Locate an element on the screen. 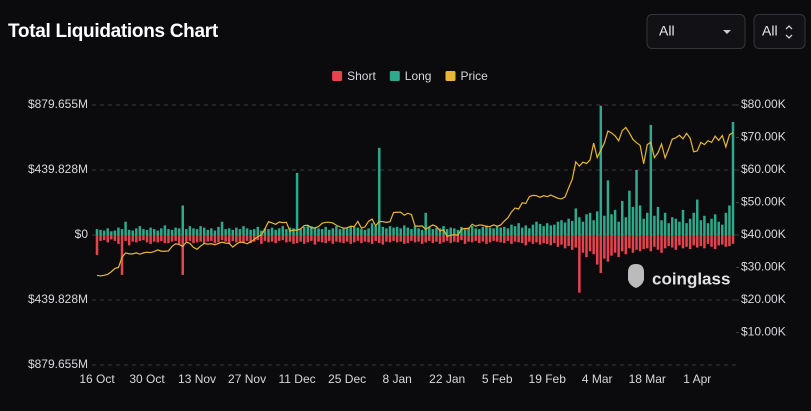 Image resolution: width=811 pixels, height=411 pixels. legend-swatch is located at coordinates (450, 76).